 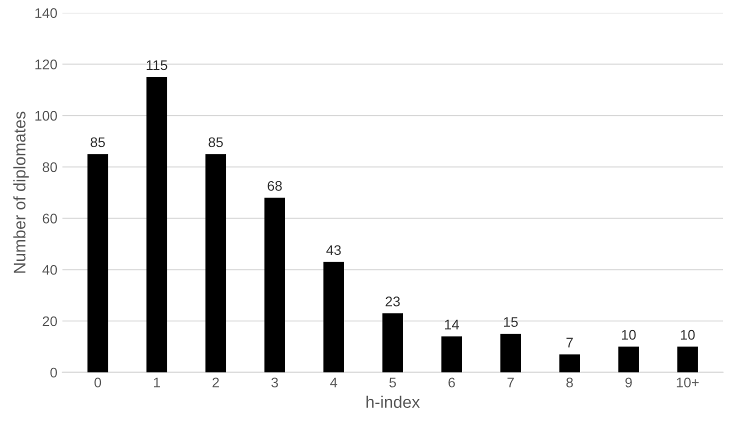 I want to click on y-tick-label: 100, so click(x=46, y=115).